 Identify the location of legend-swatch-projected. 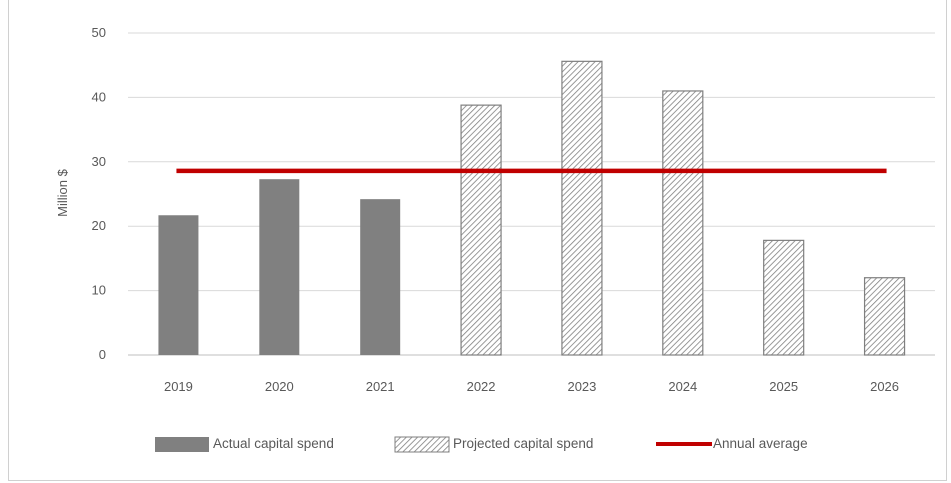
(422, 444).